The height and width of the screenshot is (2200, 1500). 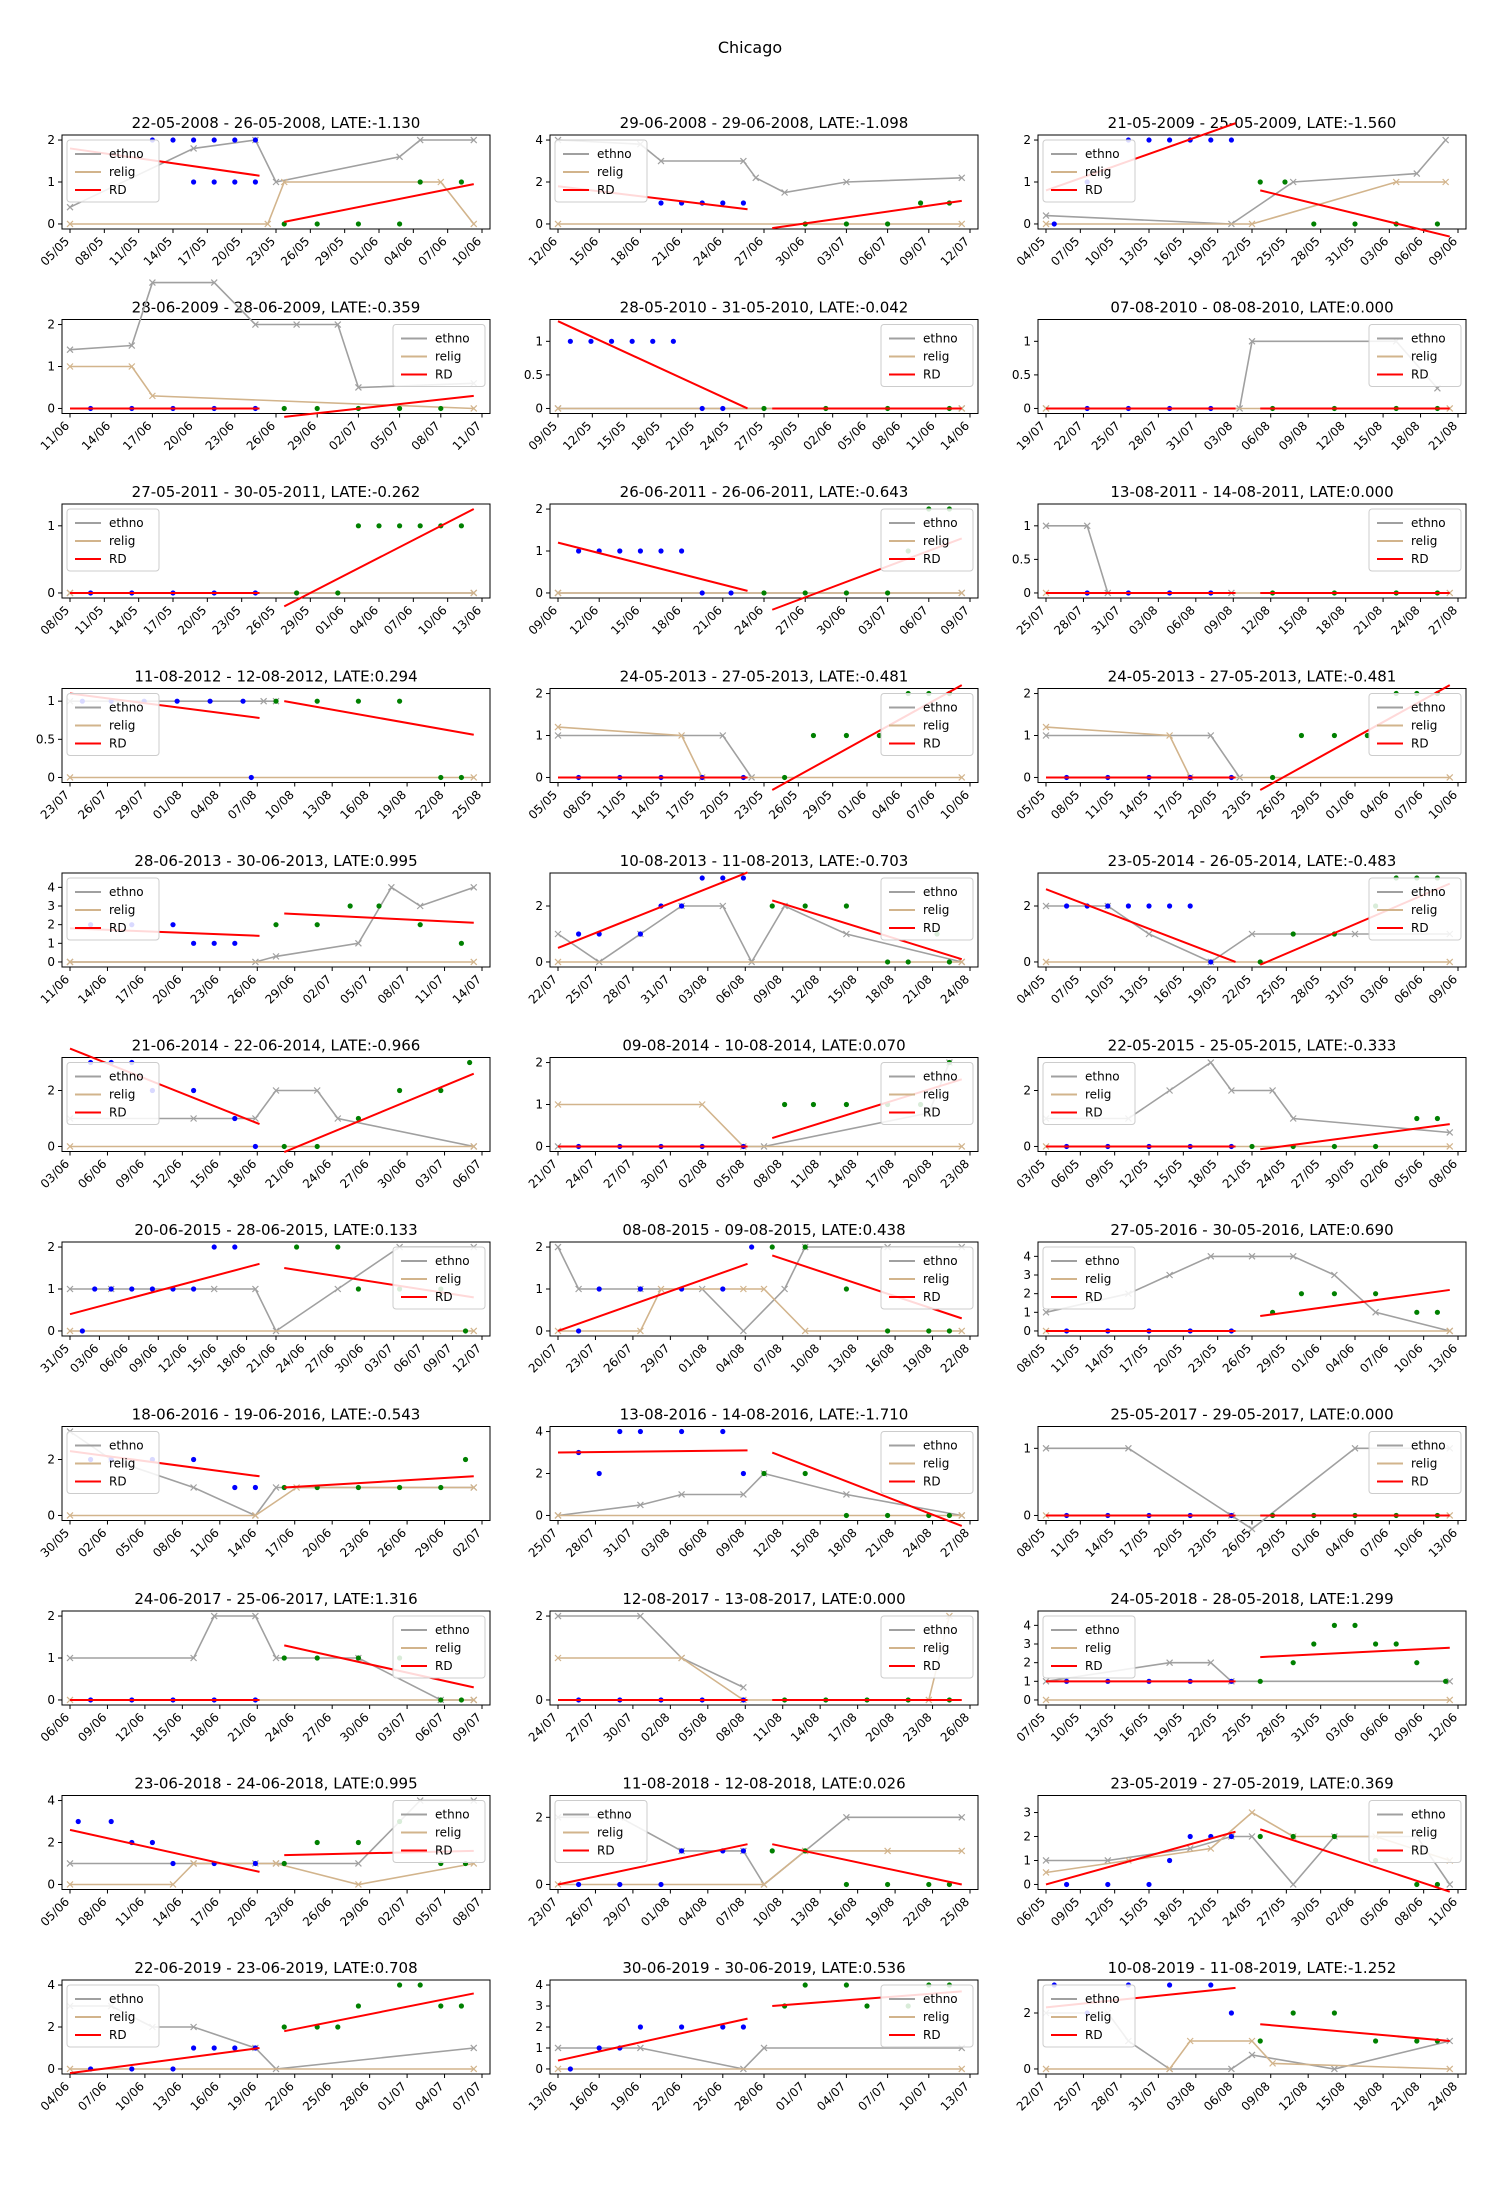 What do you see at coordinates (392, 989) in the screenshot?
I see `x-tick-label: 08/07` at bounding box center [392, 989].